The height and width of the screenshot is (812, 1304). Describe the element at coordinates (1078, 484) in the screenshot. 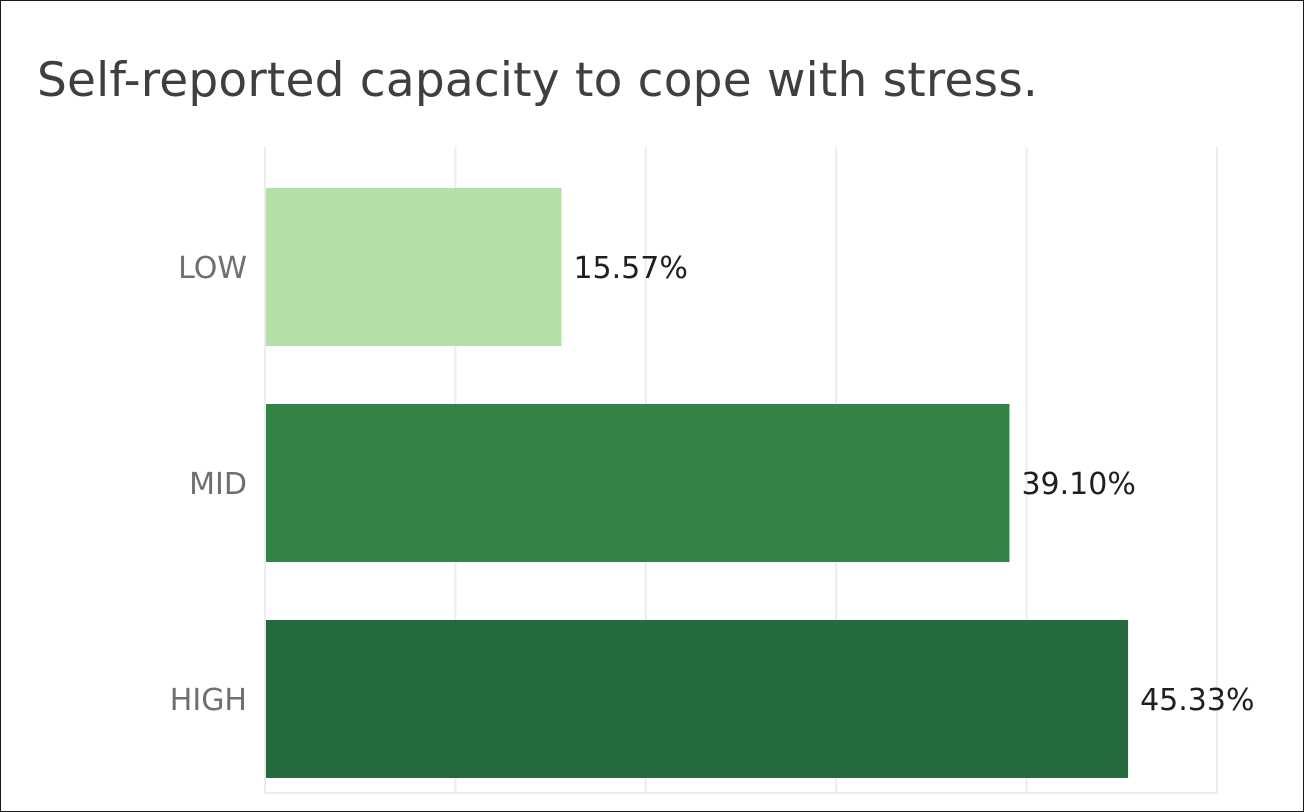

I see `value-label-mid: 39.10%` at that location.